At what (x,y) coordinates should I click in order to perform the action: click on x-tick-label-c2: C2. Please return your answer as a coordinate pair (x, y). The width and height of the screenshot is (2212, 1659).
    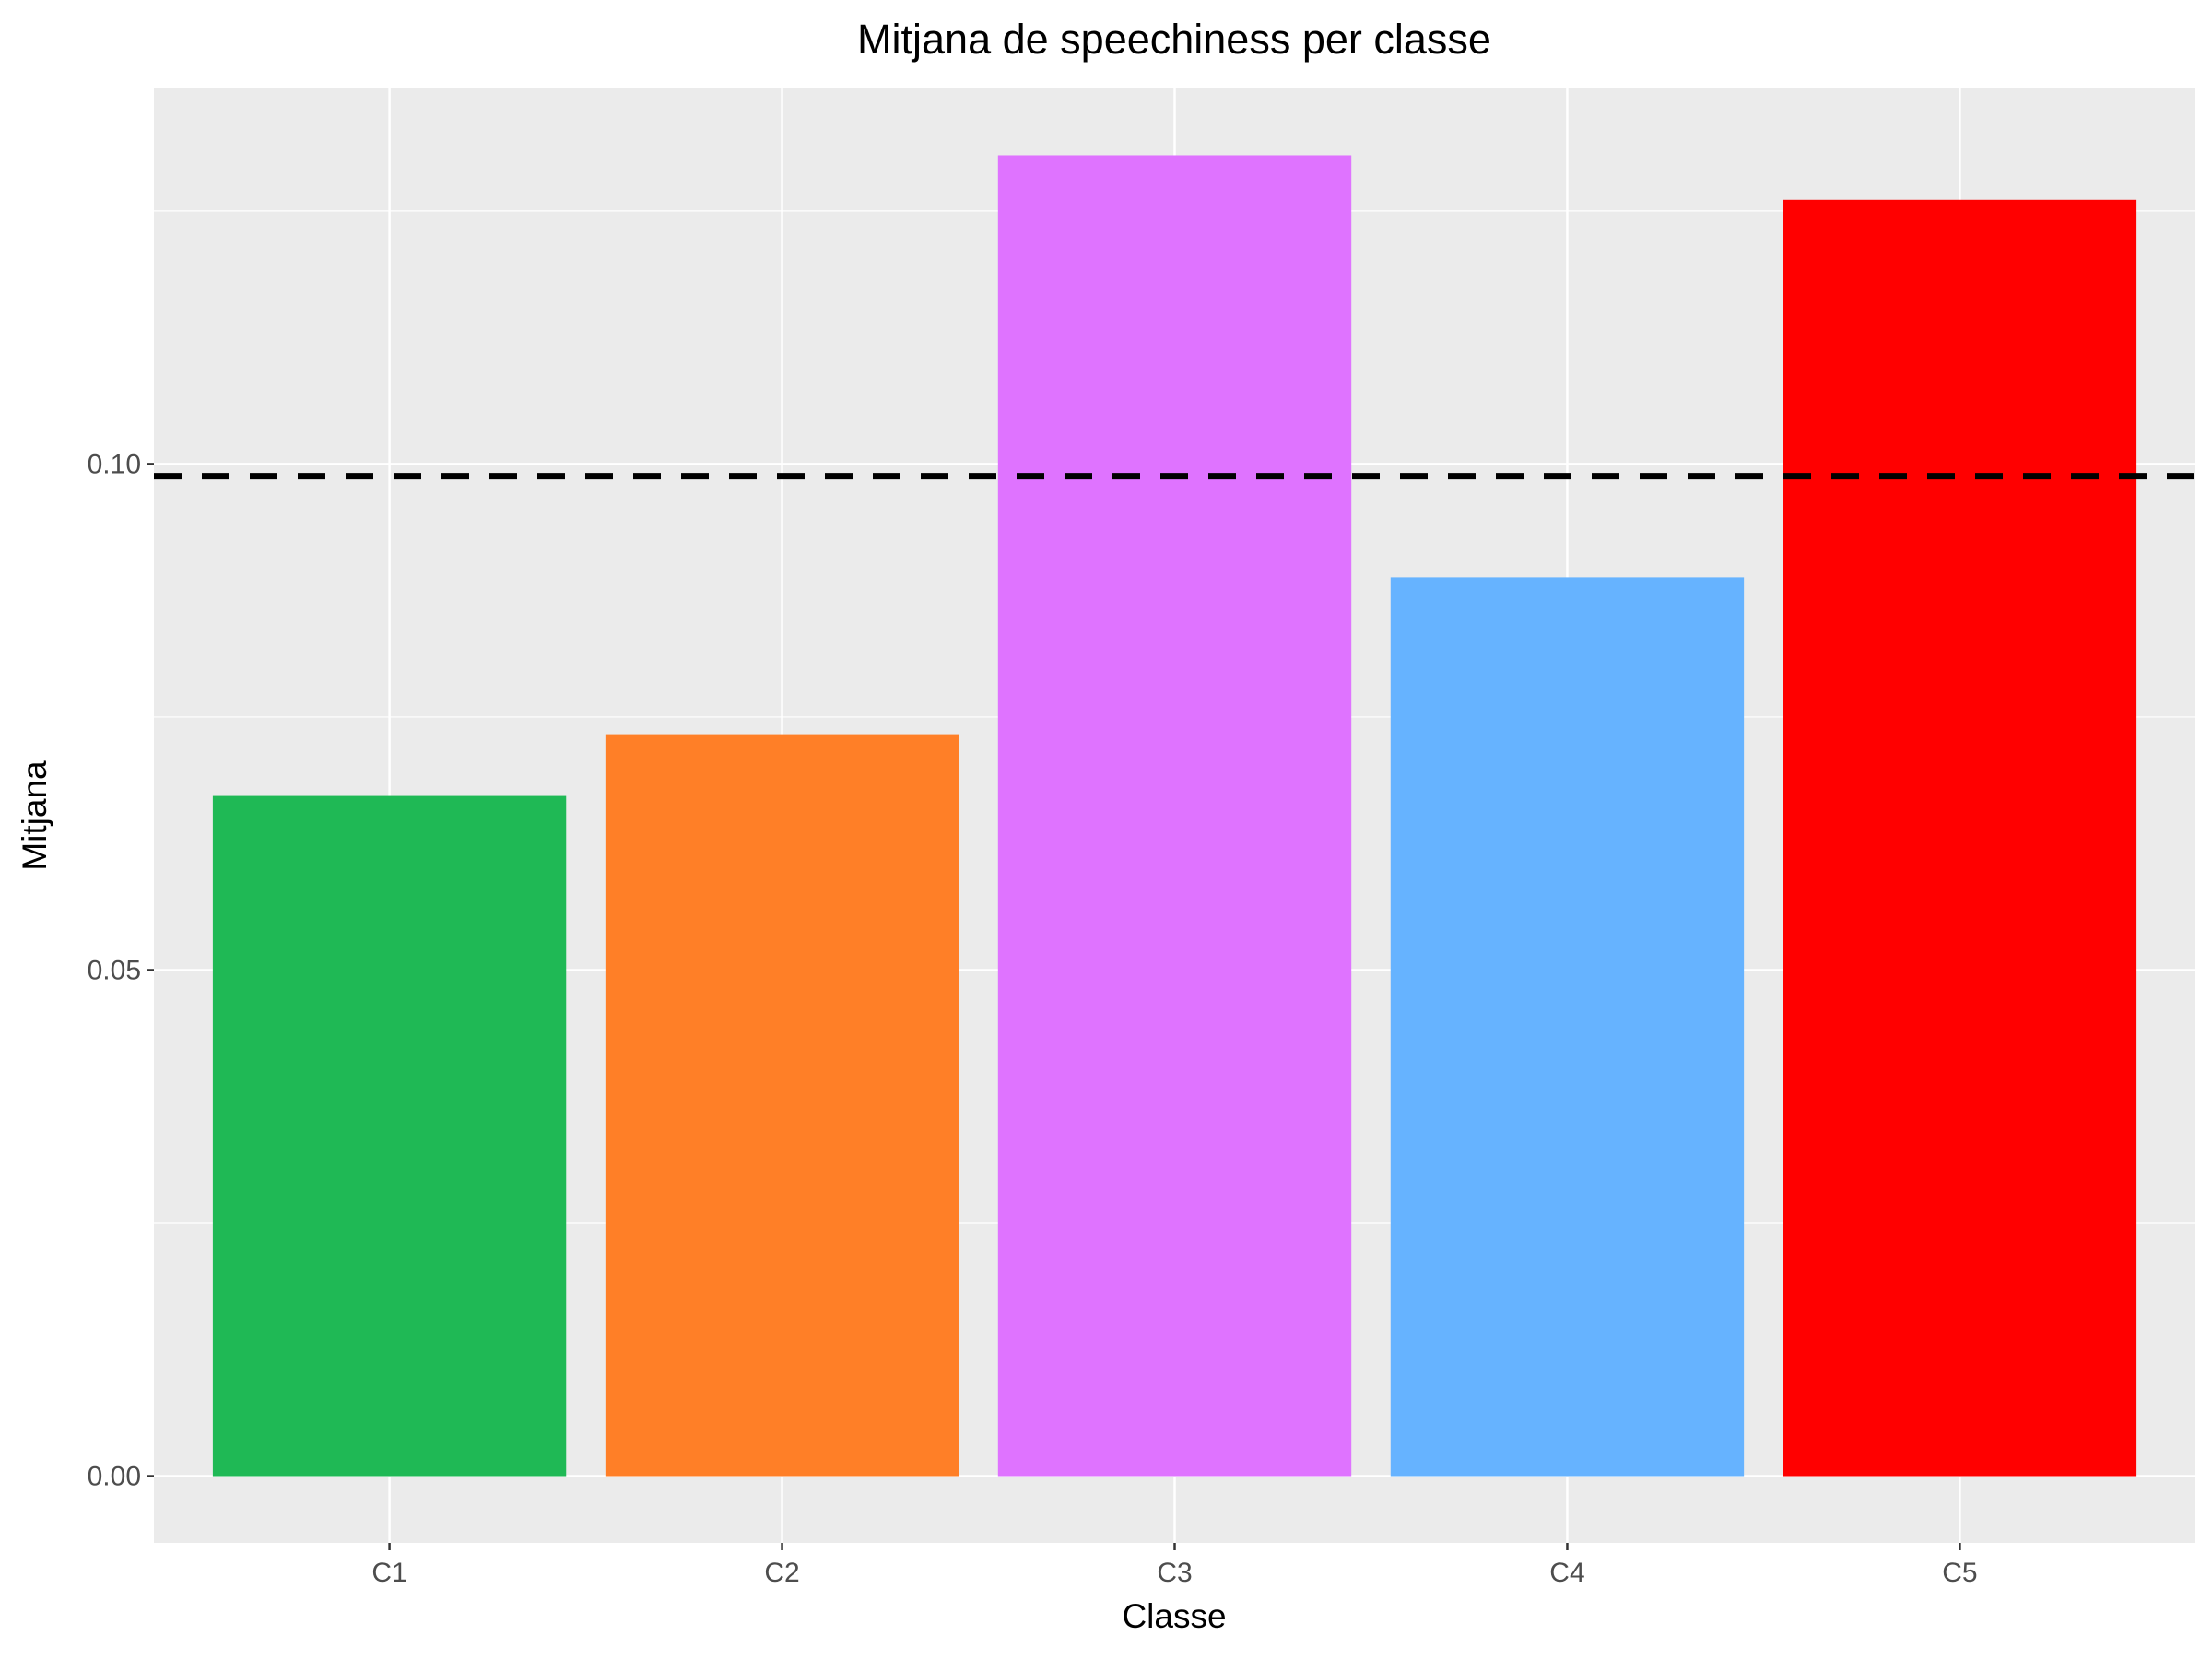
    Looking at the image, I should click on (781, 1573).